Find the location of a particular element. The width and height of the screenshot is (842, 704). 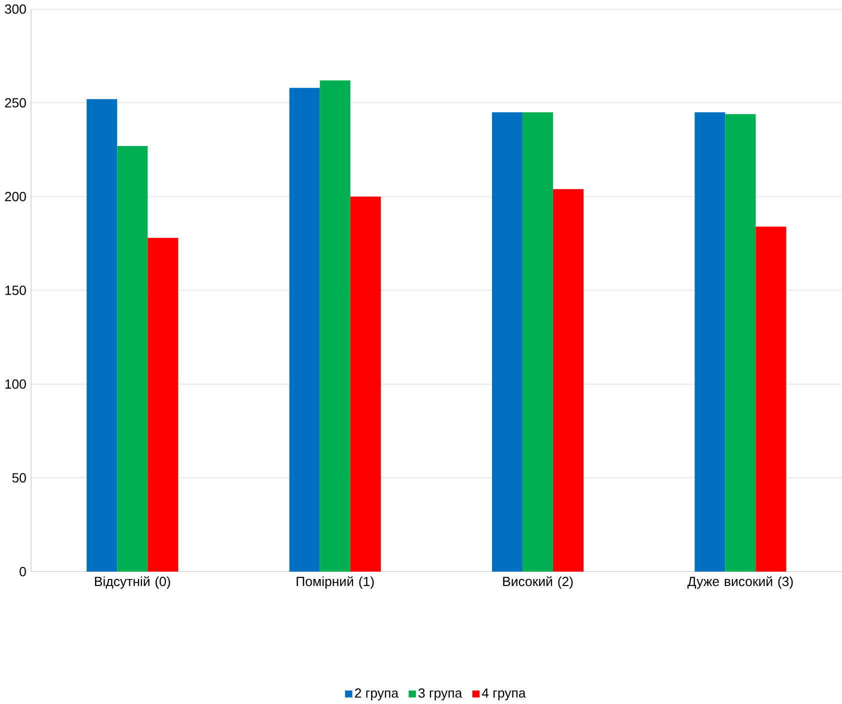

x-tick-label: Дуже високий (3) is located at coordinates (740, 582).